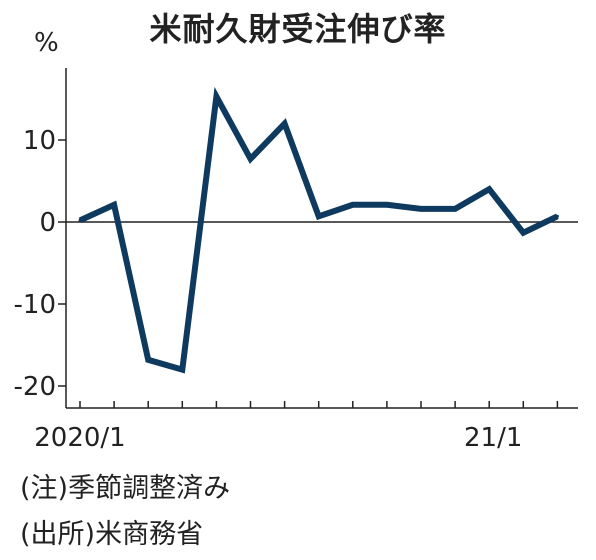 The image size is (596, 560). Describe the element at coordinates (125, 488) in the screenshot. I see `note-adjustment: (注)季節調整済み` at that location.